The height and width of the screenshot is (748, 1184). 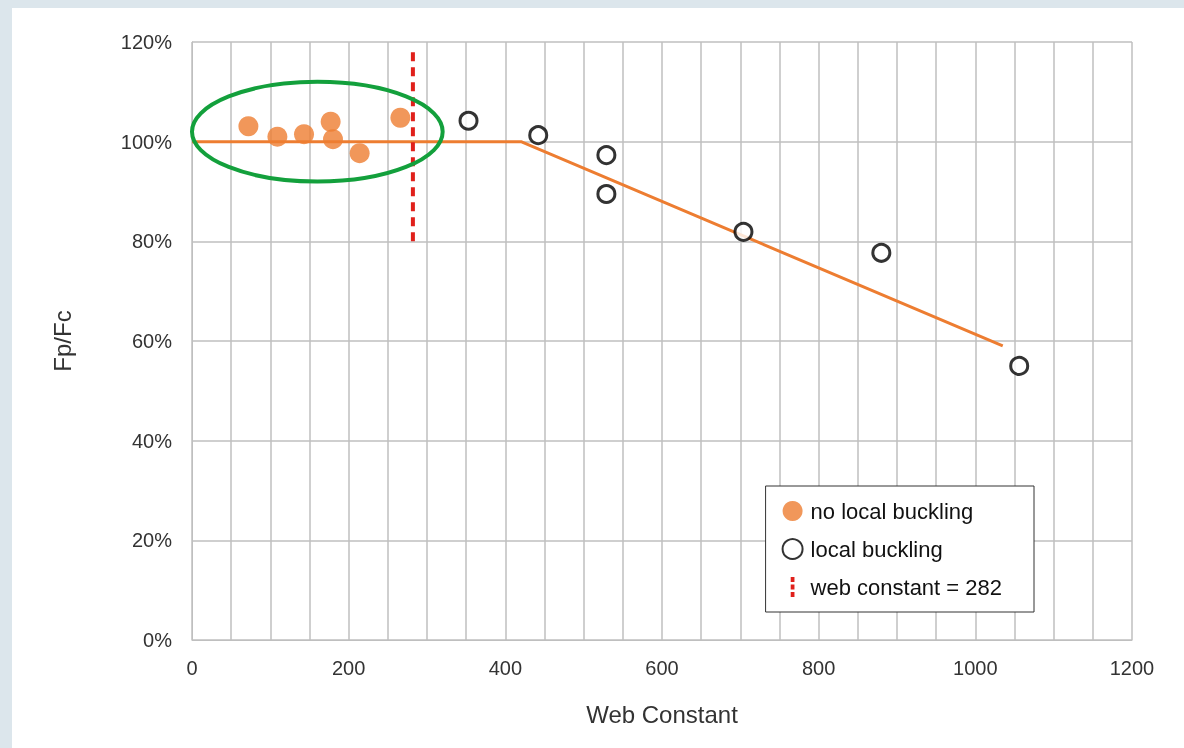 What do you see at coordinates (876, 549) in the screenshot?
I see `legend-label: local buckling` at bounding box center [876, 549].